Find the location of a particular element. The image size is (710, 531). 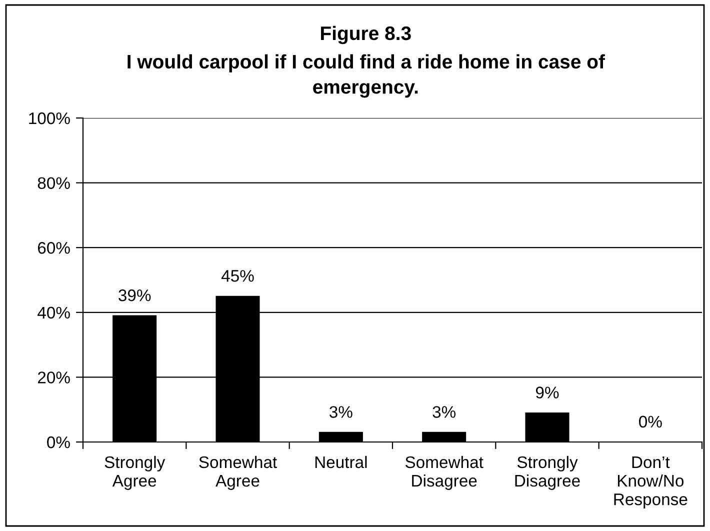

y-tick-label: 20% is located at coordinates (54, 378).